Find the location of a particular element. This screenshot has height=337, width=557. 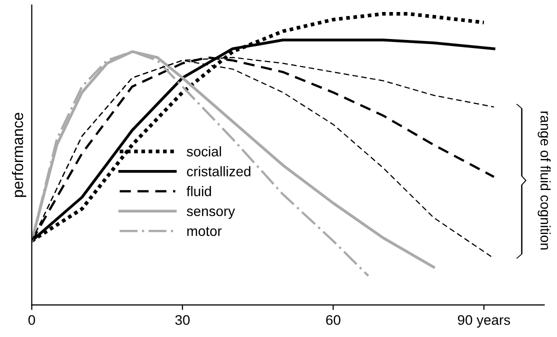

x-tick-label: 90 years is located at coordinates (484, 321).